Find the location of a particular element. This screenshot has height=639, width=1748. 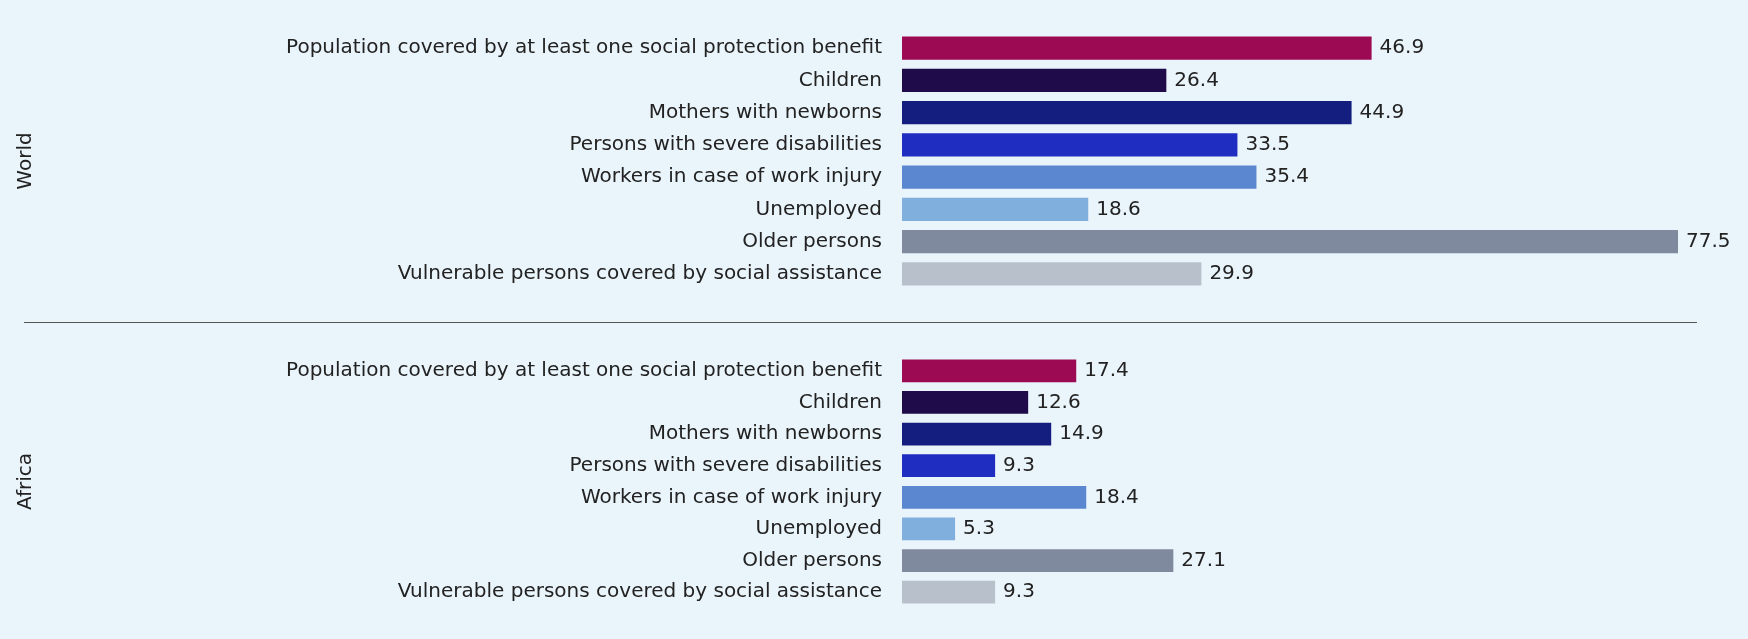

y-axis-title: Africa is located at coordinates (24, 481).